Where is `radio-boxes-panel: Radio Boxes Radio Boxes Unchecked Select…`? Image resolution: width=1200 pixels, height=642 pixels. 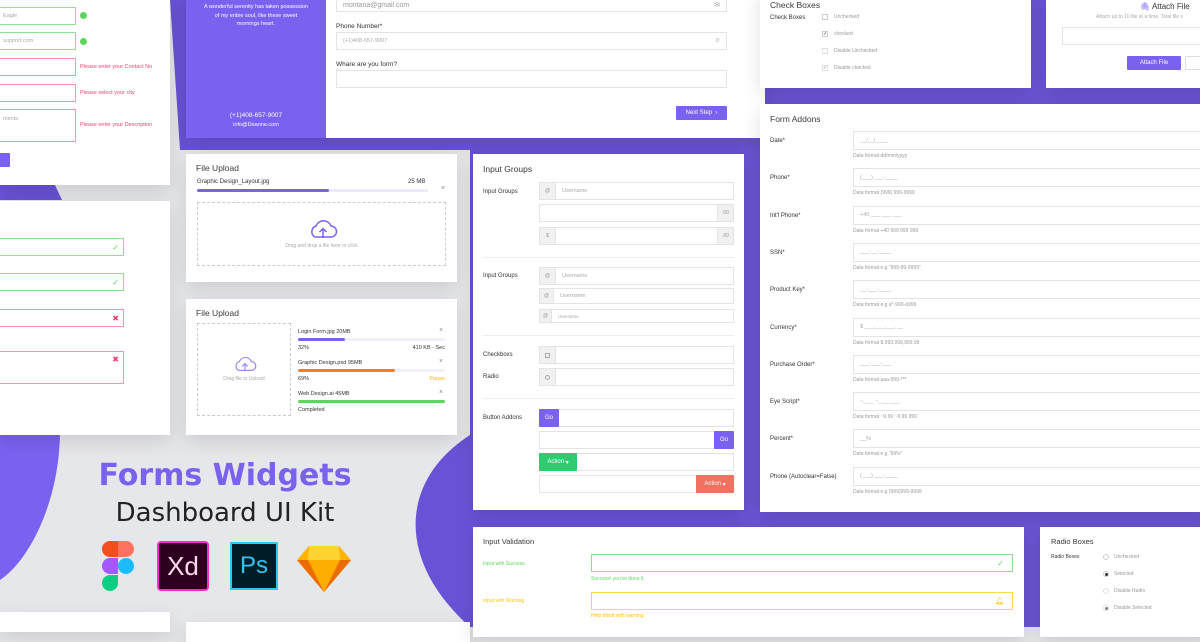 radio-boxes-panel: Radio Boxes Radio Boxes Unchecked Select… is located at coordinates (1120, 582).